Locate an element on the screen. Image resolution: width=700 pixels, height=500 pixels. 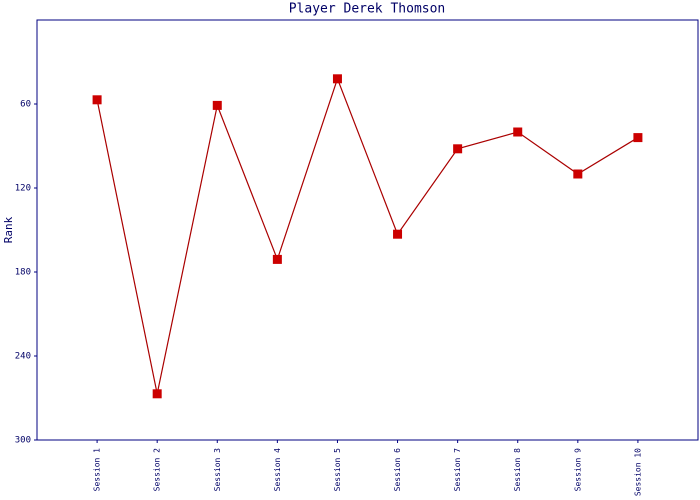
y-tick-label: 120 is located at coordinates (23, 189).